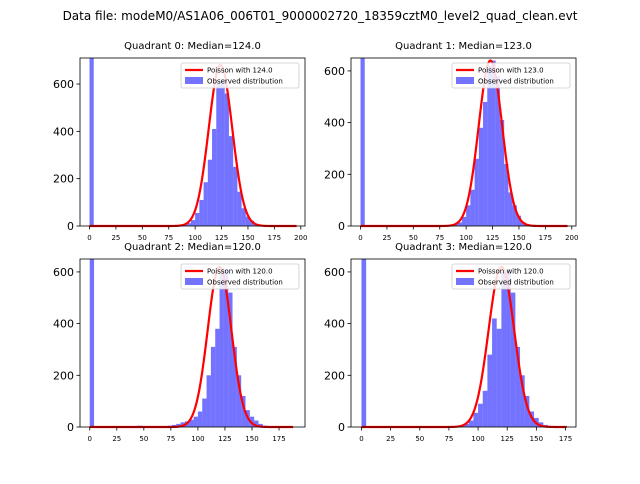 Image resolution: width=640 pixels, height=484 pixels. I want to click on legend: Poisson with 120.0 Observed distribution, so click(240, 276).